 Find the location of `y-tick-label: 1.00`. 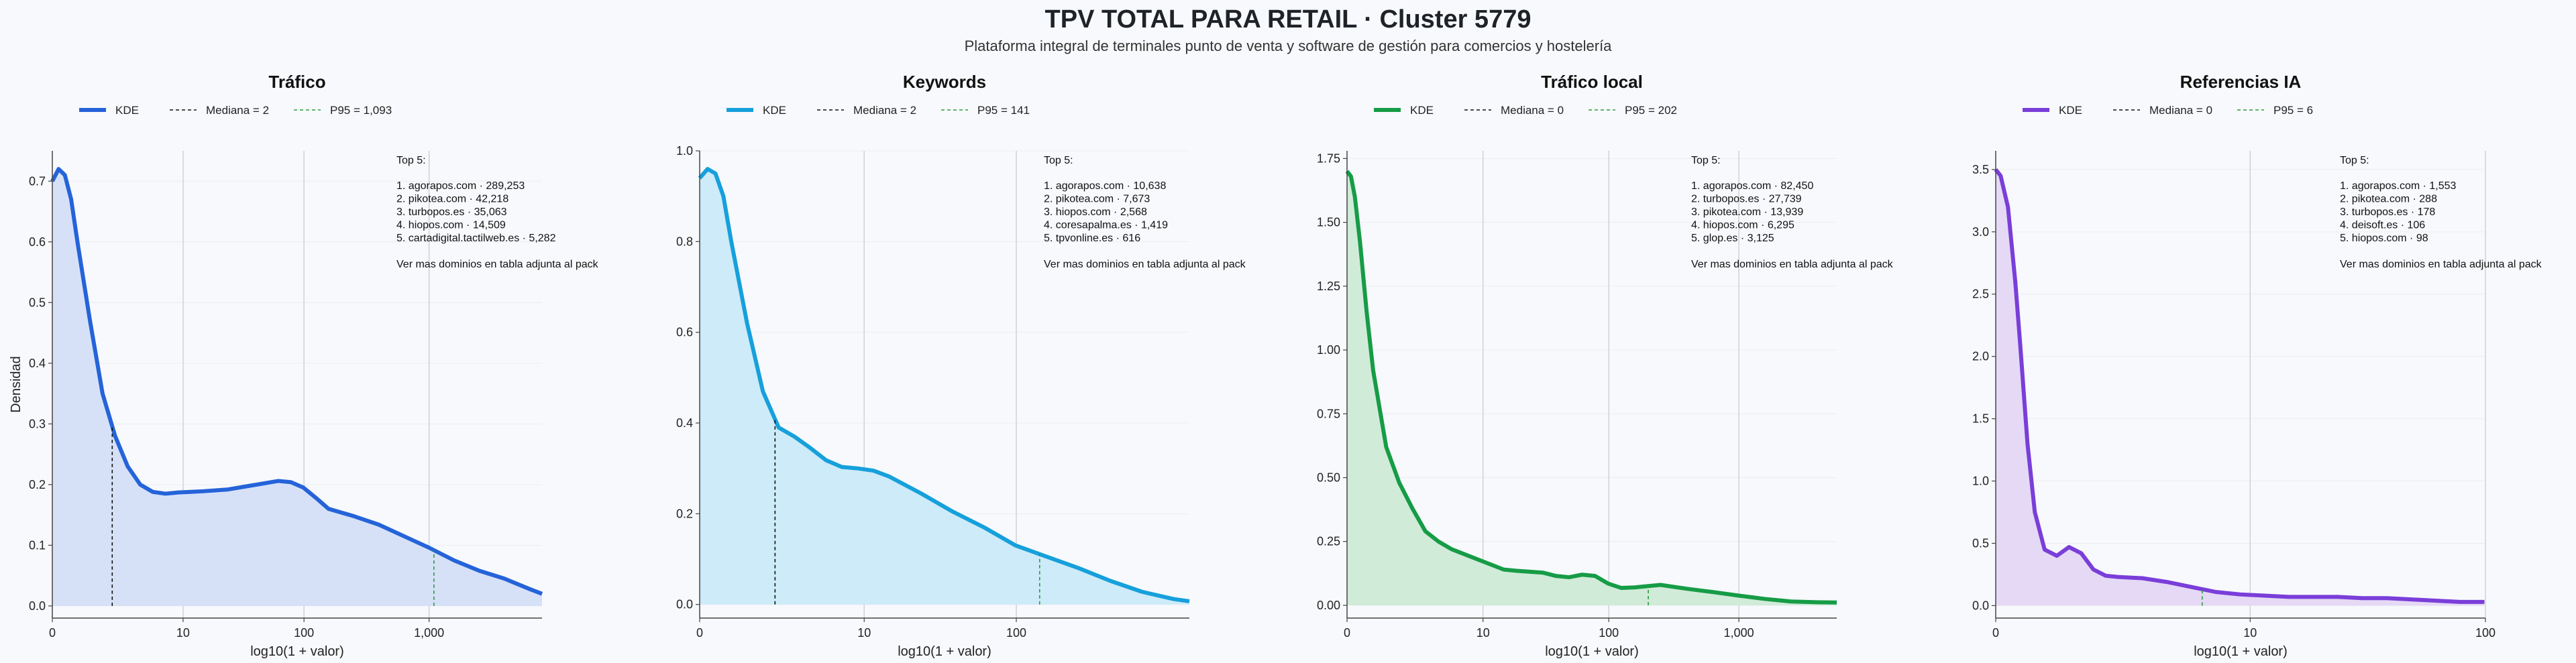

y-tick-label: 1.00 is located at coordinates (1328, 350).